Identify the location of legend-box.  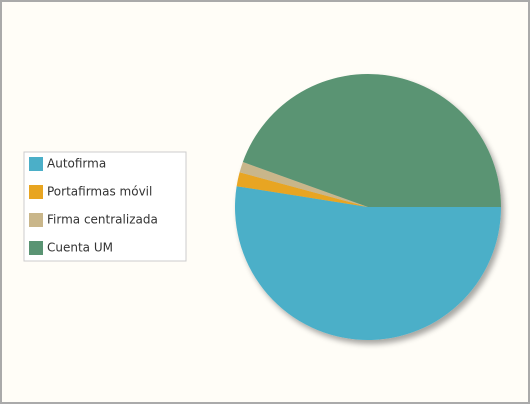
(105, 206).